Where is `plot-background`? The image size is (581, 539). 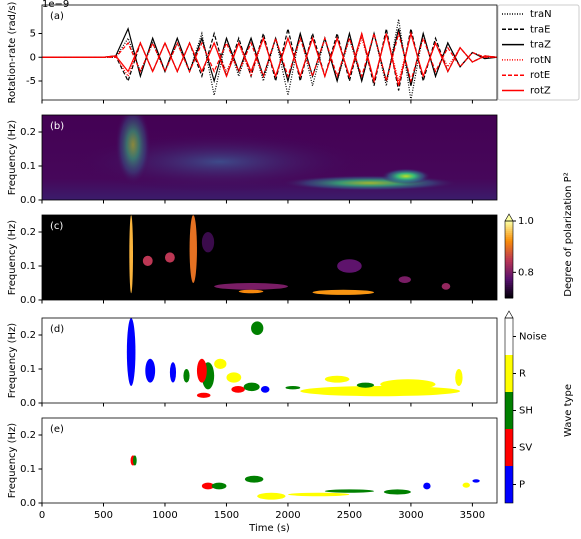 plot-background is located at coordinates (269, 460).